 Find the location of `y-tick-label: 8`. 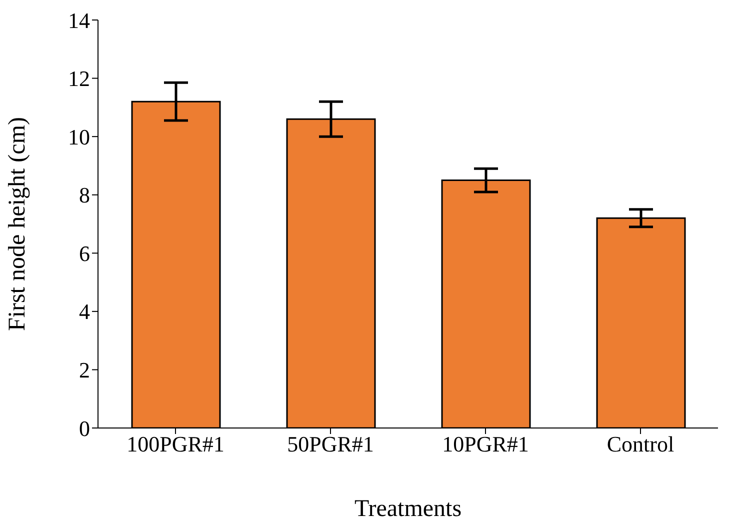

y-tick-label: 8 is located at coordinates (84, 195).